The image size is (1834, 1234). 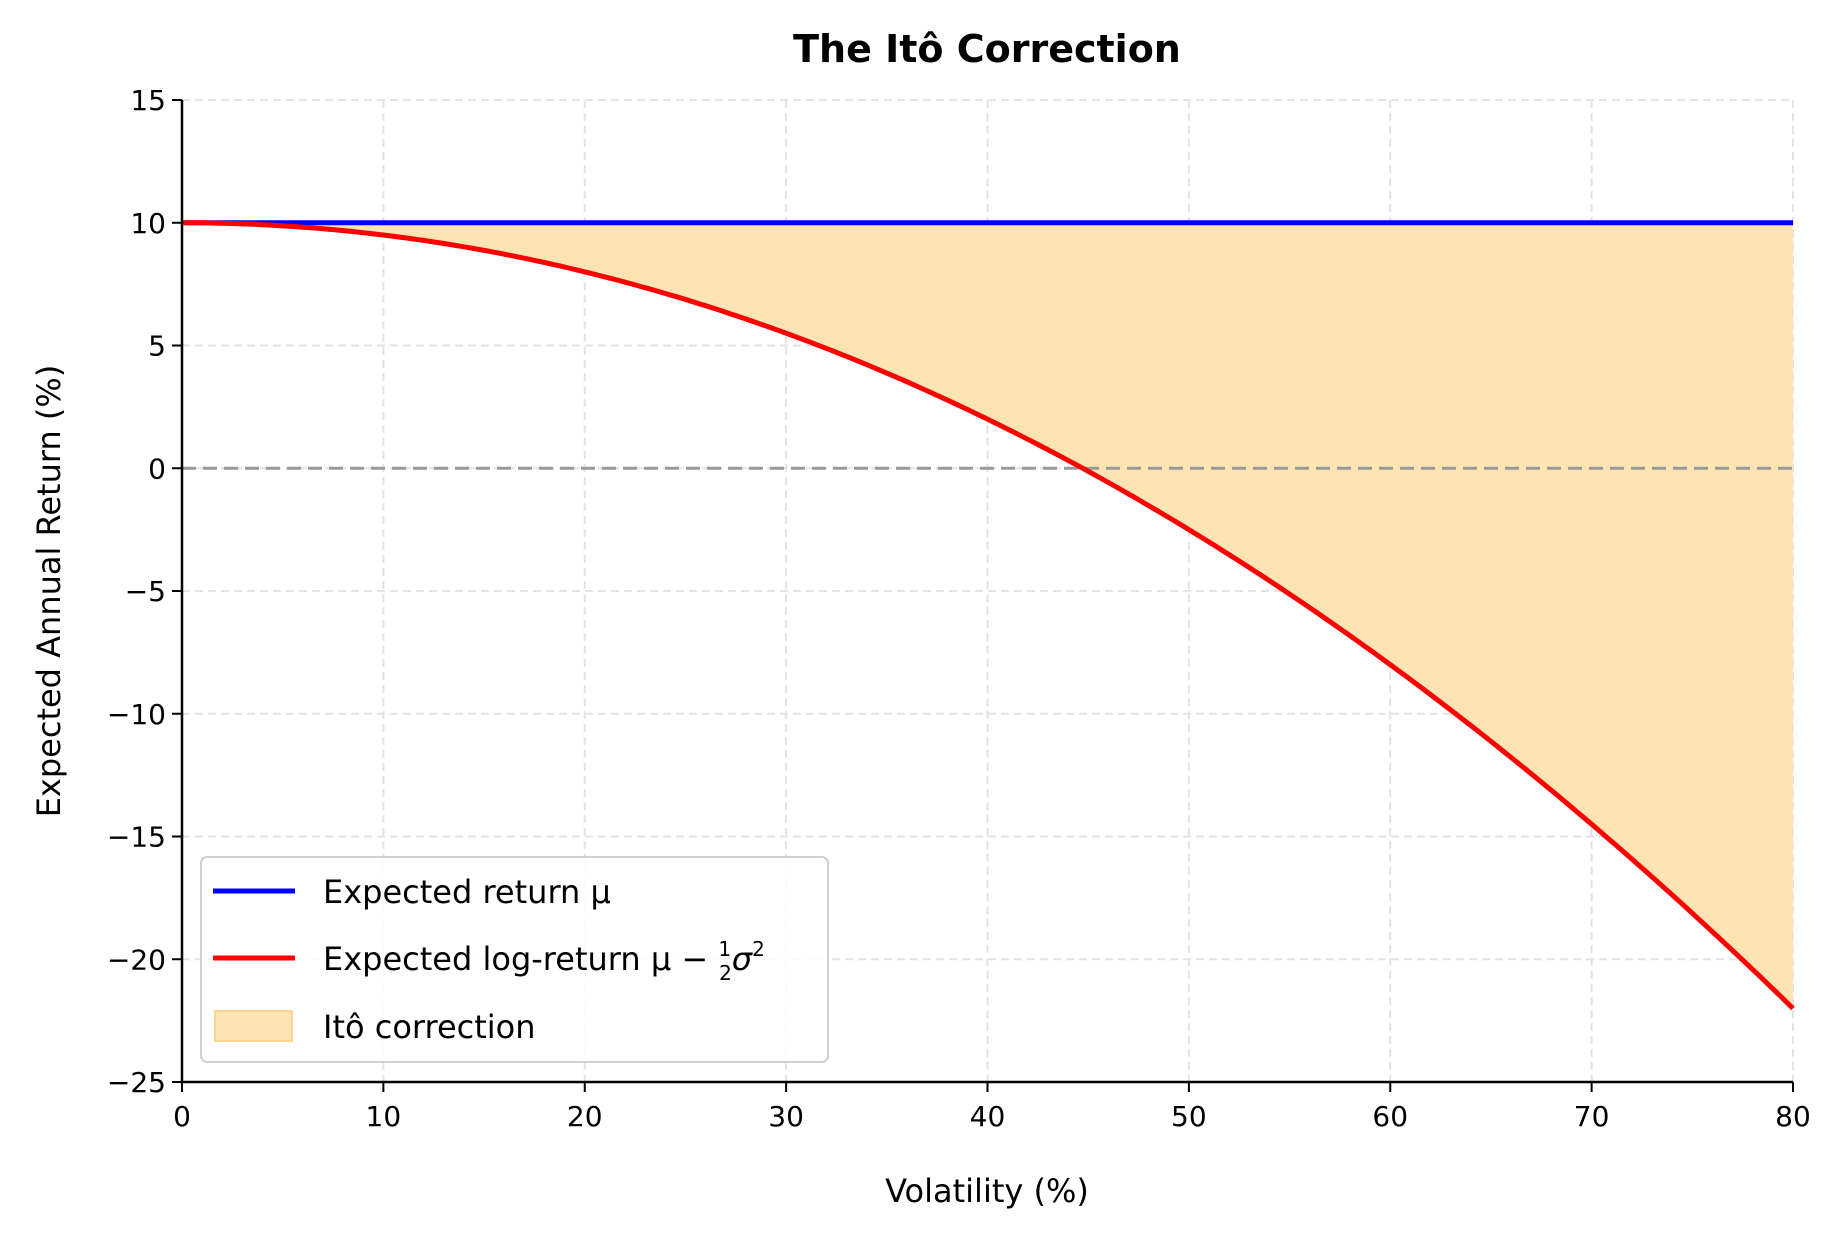 I want to click on legend-frame, so click(x=514, y=959).